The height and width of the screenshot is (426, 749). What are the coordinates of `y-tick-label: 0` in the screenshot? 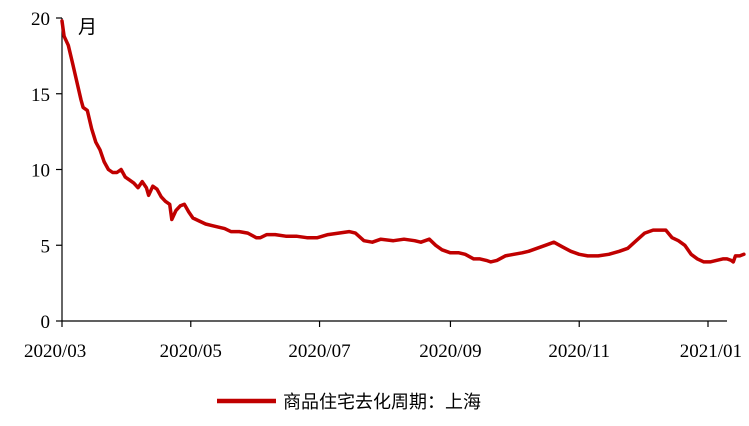 It's located at (46, 322).